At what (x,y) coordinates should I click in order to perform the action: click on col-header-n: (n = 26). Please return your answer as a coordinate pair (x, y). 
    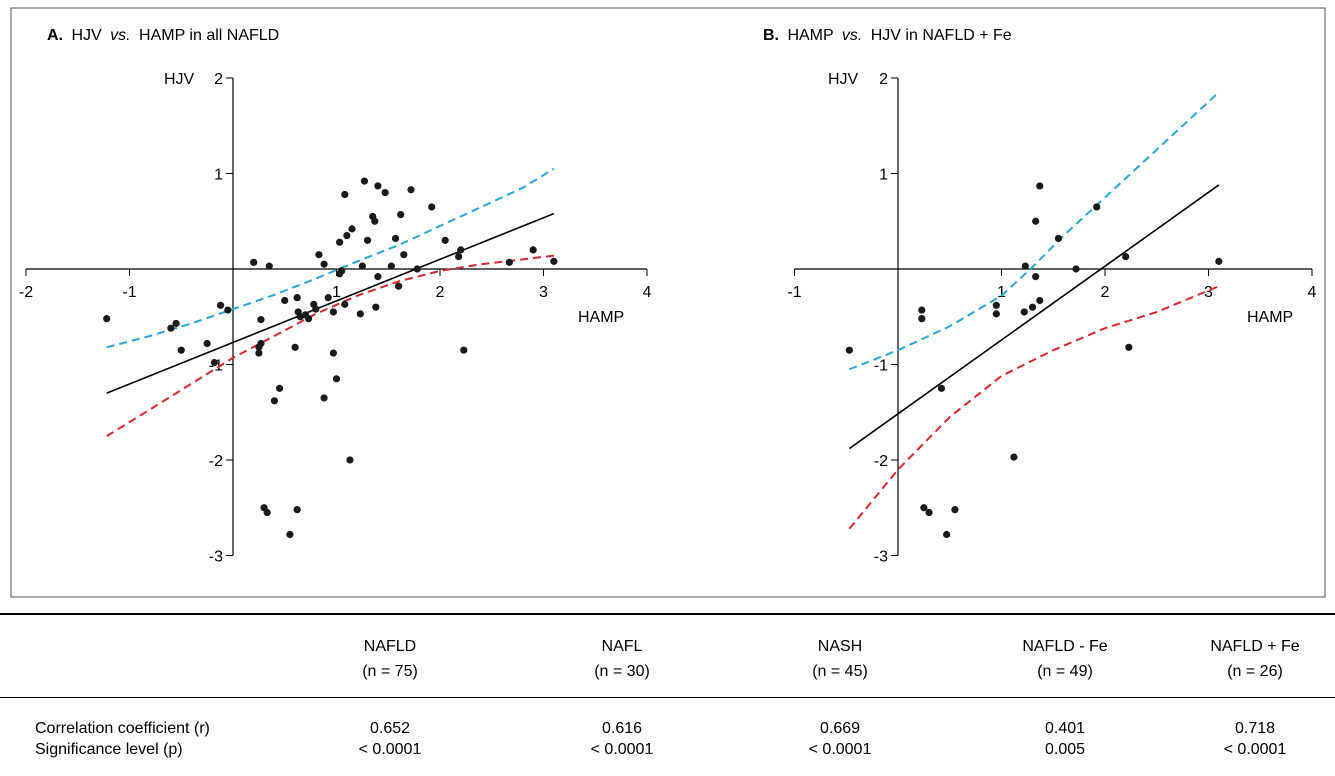
    Looking at the image, I should click on (1255, 671).